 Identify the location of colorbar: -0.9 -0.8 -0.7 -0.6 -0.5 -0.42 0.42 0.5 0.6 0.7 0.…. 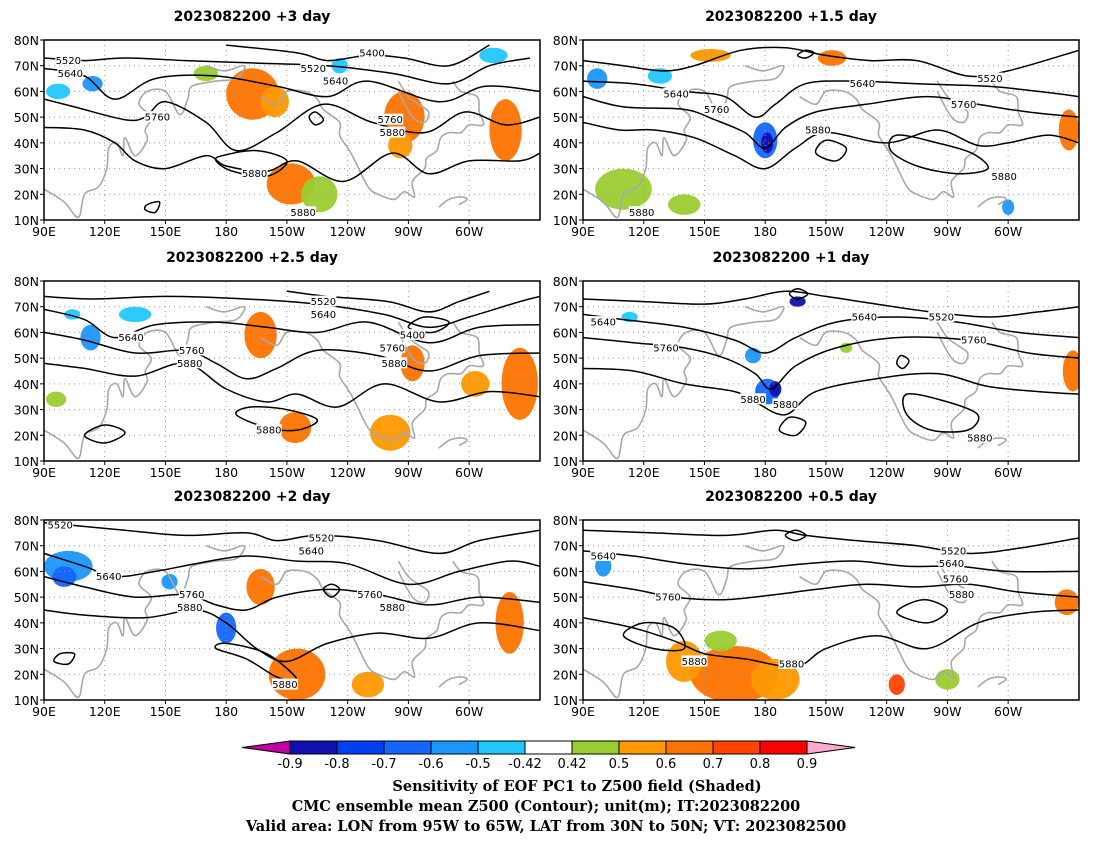
(548, 756).